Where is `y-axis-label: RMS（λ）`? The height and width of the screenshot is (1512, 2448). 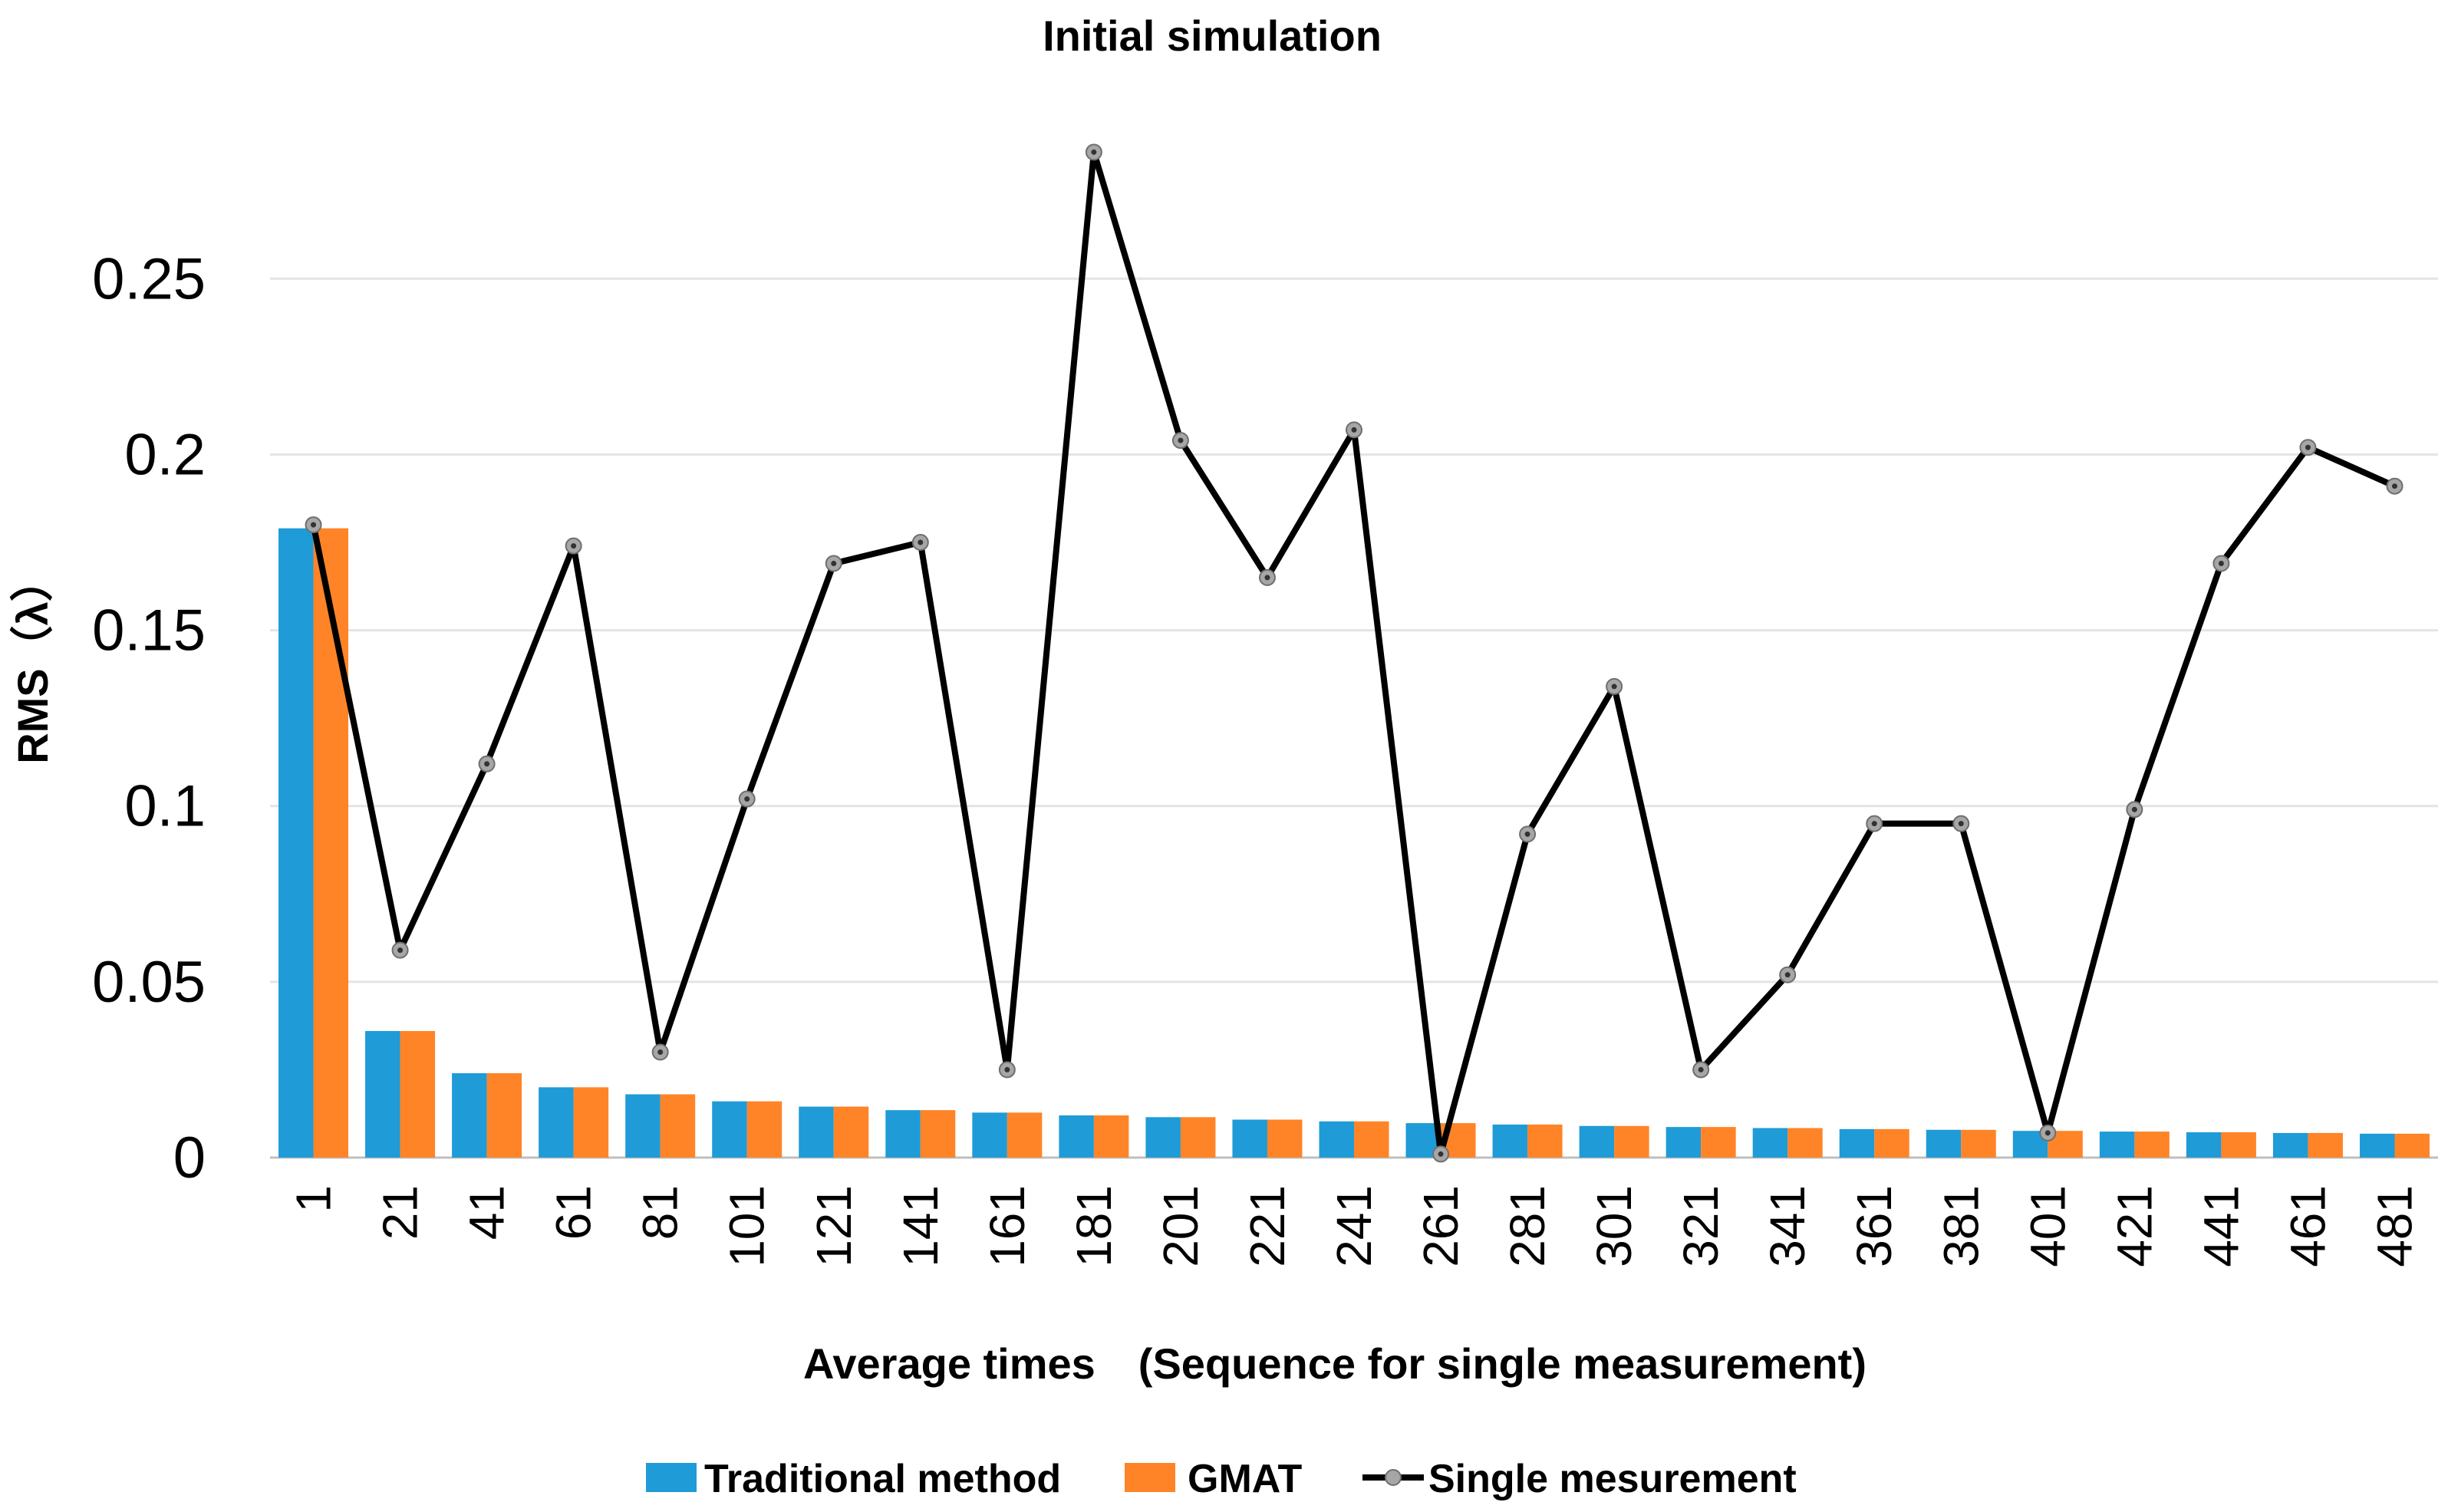
y-axis-label: RMS（λ） is located at coordinates (32, 661).